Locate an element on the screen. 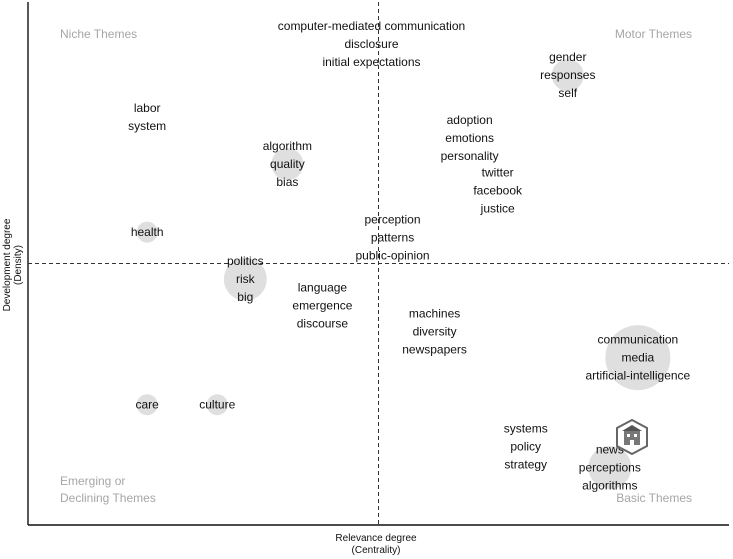  cluster-label: machines is located at coordinates (434, 313).